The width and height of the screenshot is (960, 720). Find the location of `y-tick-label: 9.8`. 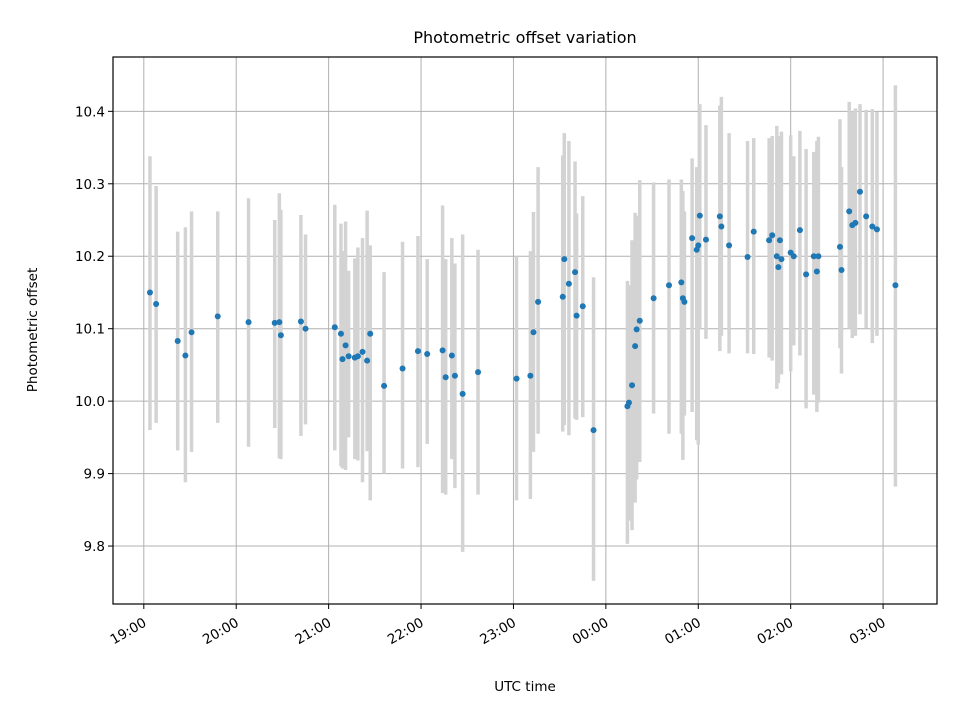

y-tick-label: 9.8 is located at coordinates (94, 547).